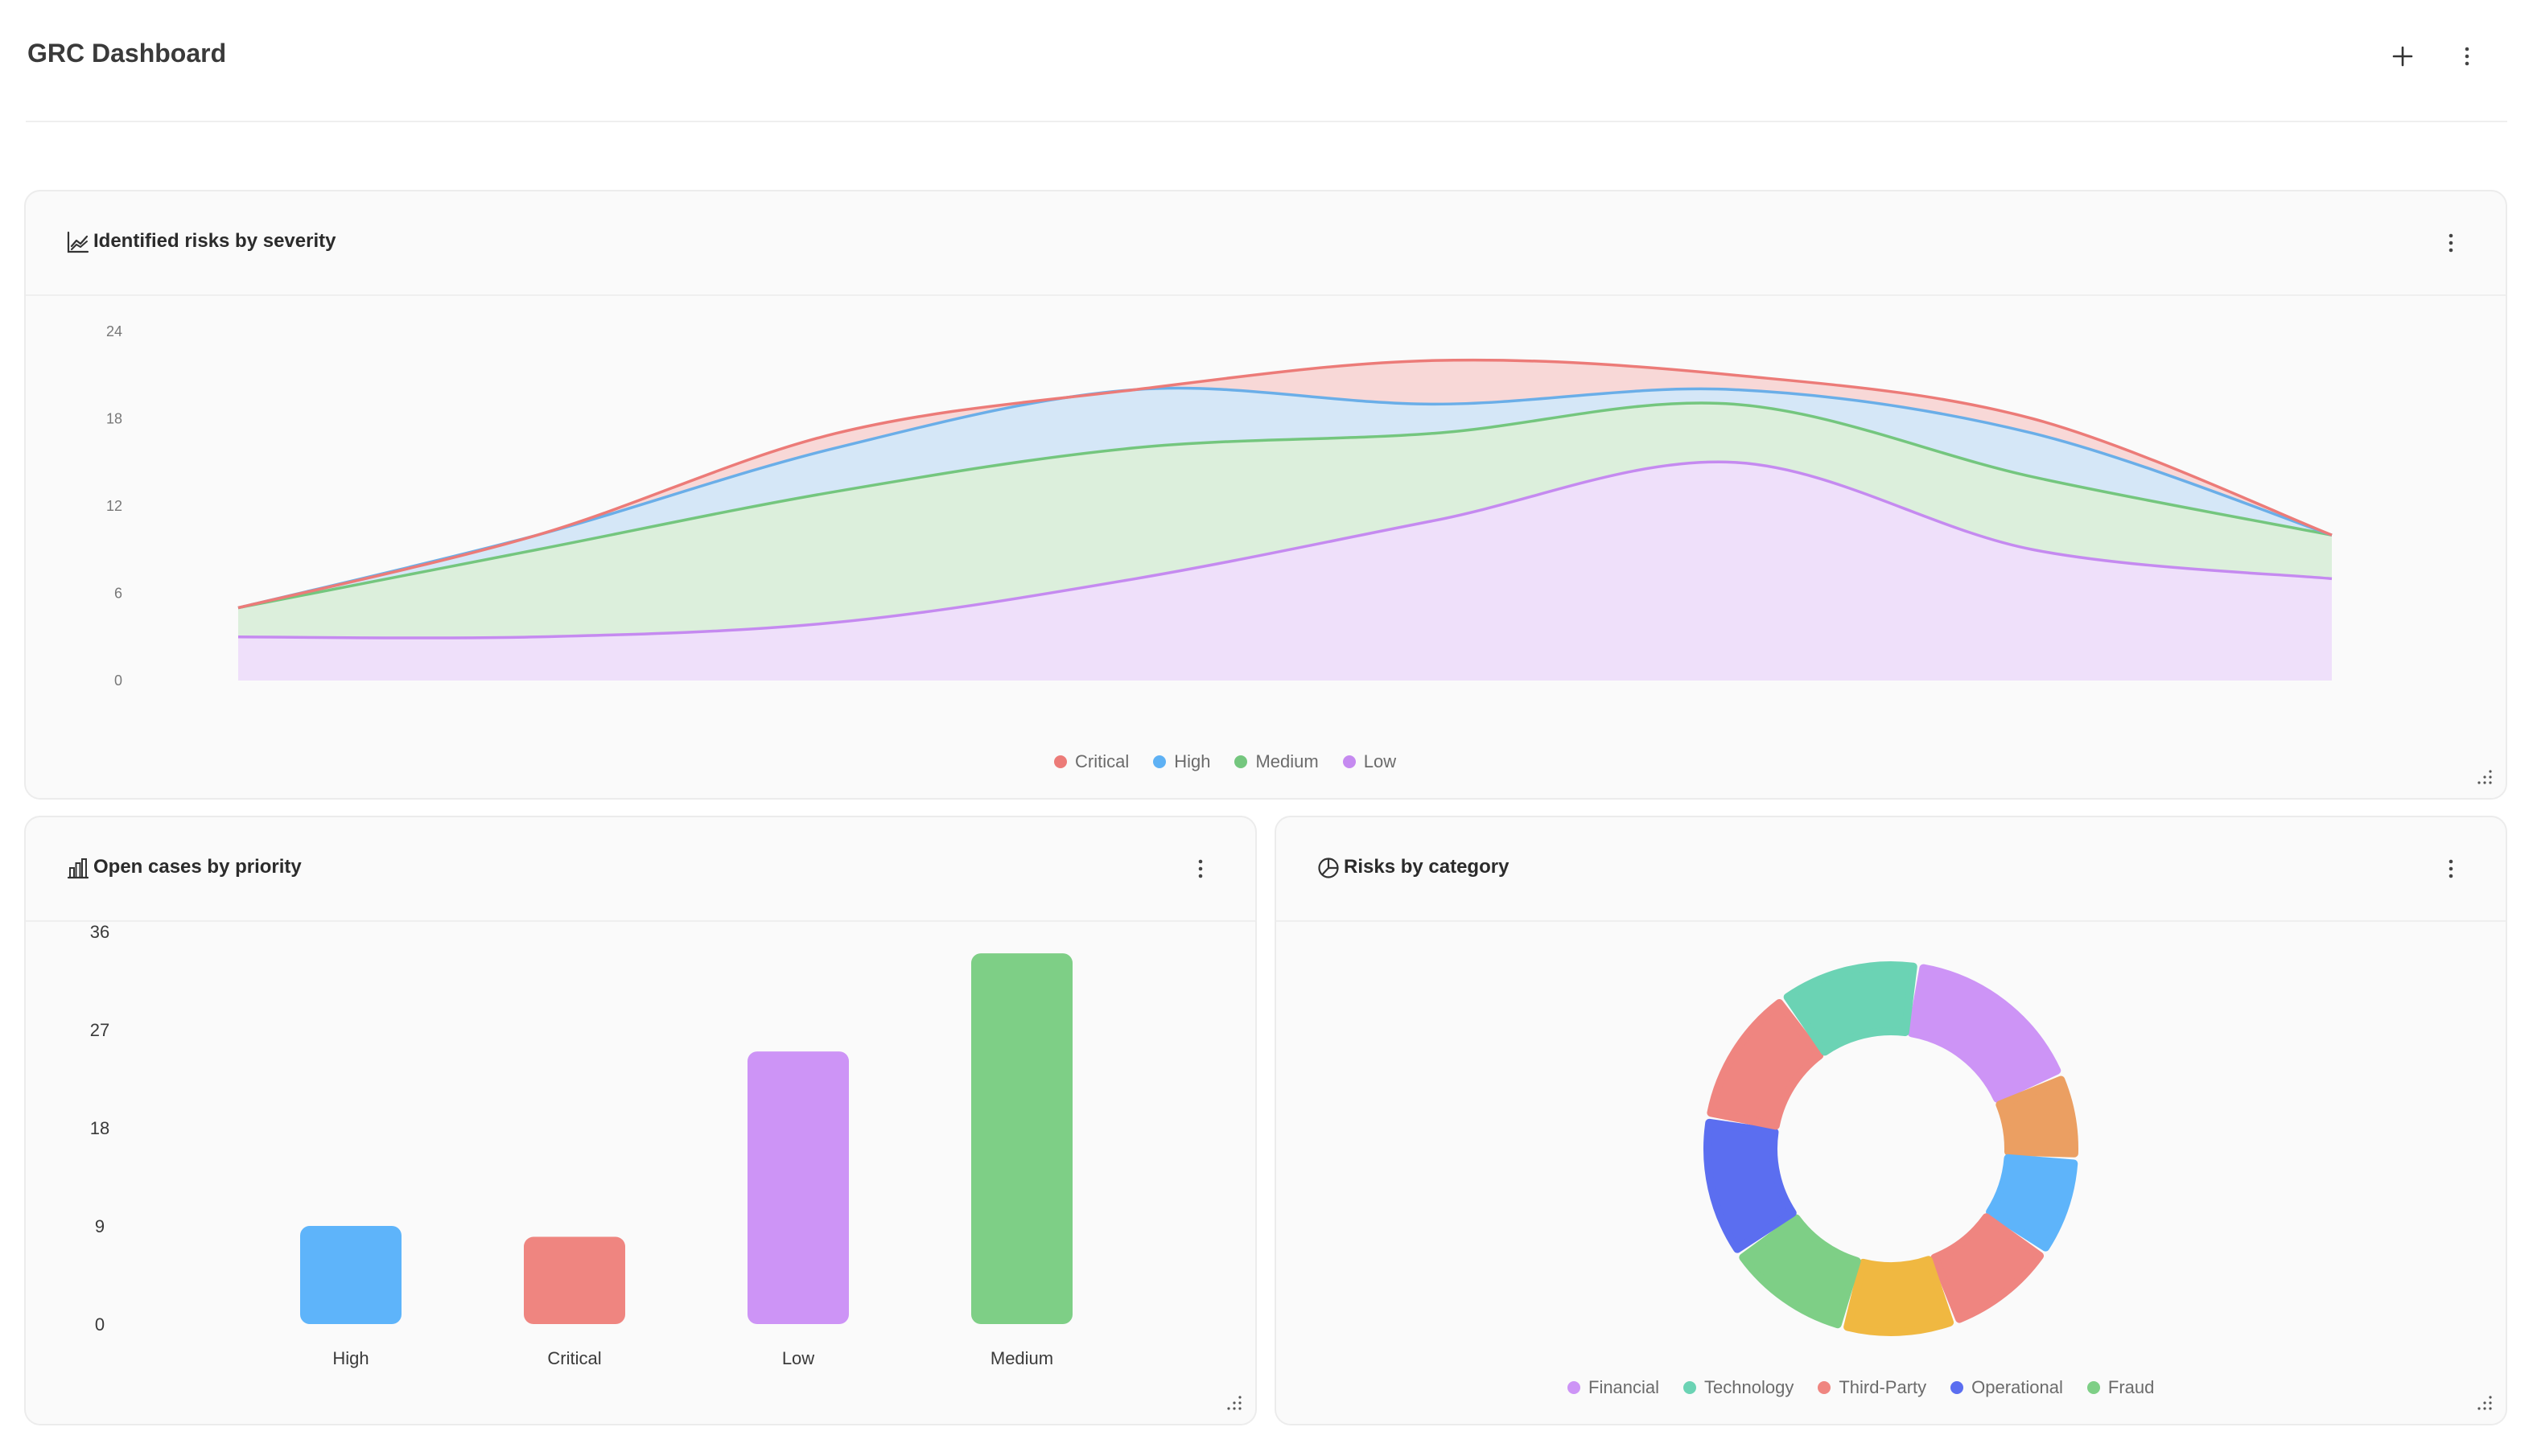 This screenshot has width=2533, height=1456. Describe the element at coordinates (1102, 761) in the screenshot. I see `legend-label: Critical` at that location.